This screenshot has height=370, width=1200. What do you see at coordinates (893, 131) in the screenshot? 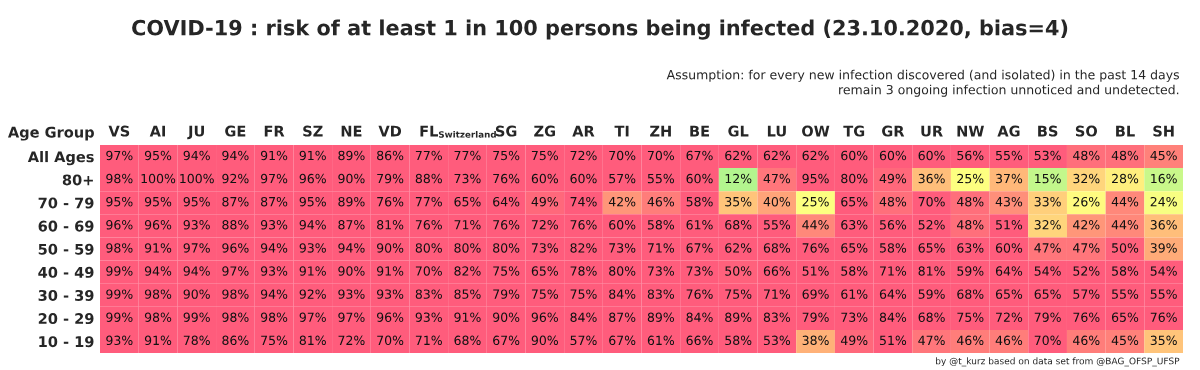
I see `x-tick-label: GR` at bounding box center [893, 131].